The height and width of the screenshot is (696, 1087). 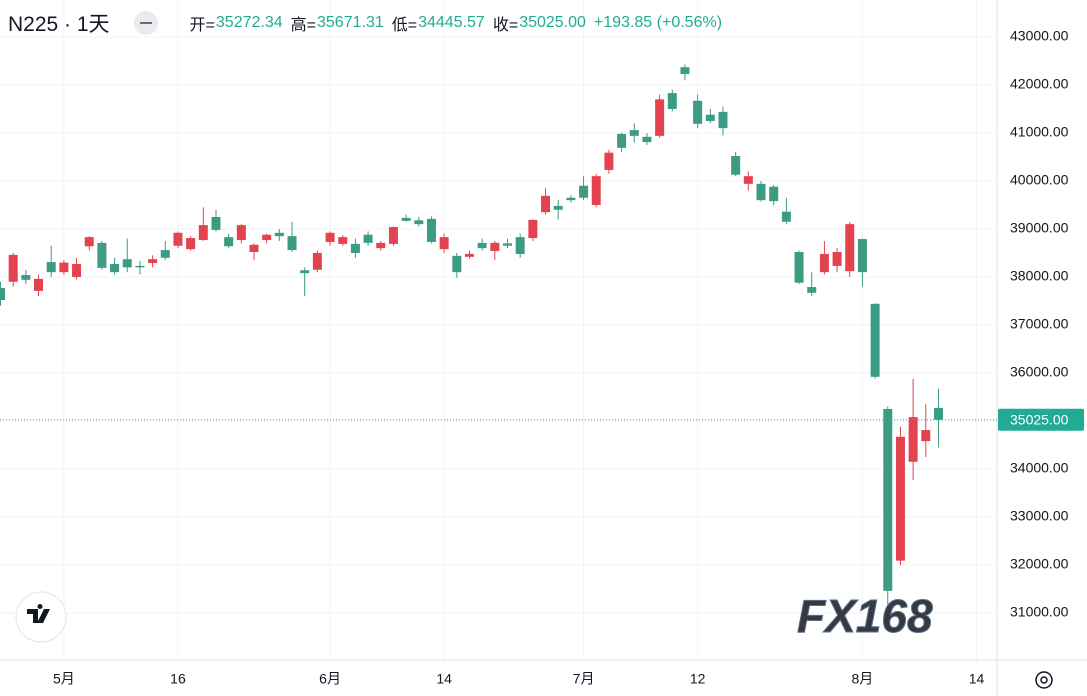 What do you see at coordinates (330, 679) in the screenshot?
I see `x-tick-label: 6月` at bounding box center [330, 679].